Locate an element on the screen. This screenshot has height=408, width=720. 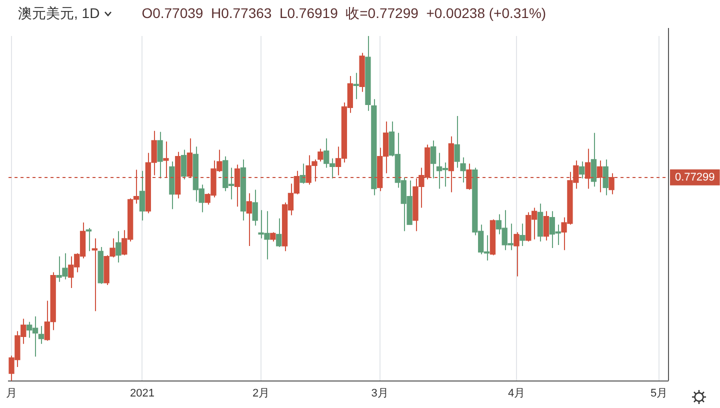
chart-title: 澳元美元, 1D is located at coordinates (59, 14).